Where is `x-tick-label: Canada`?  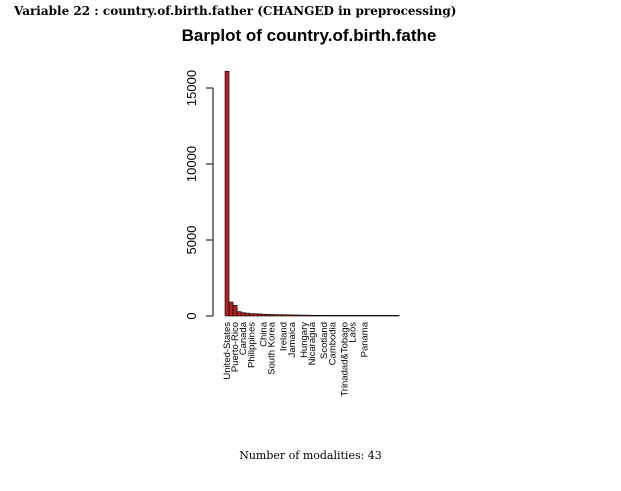 x-tick-label: Canada is located at coordinates (243, 338).